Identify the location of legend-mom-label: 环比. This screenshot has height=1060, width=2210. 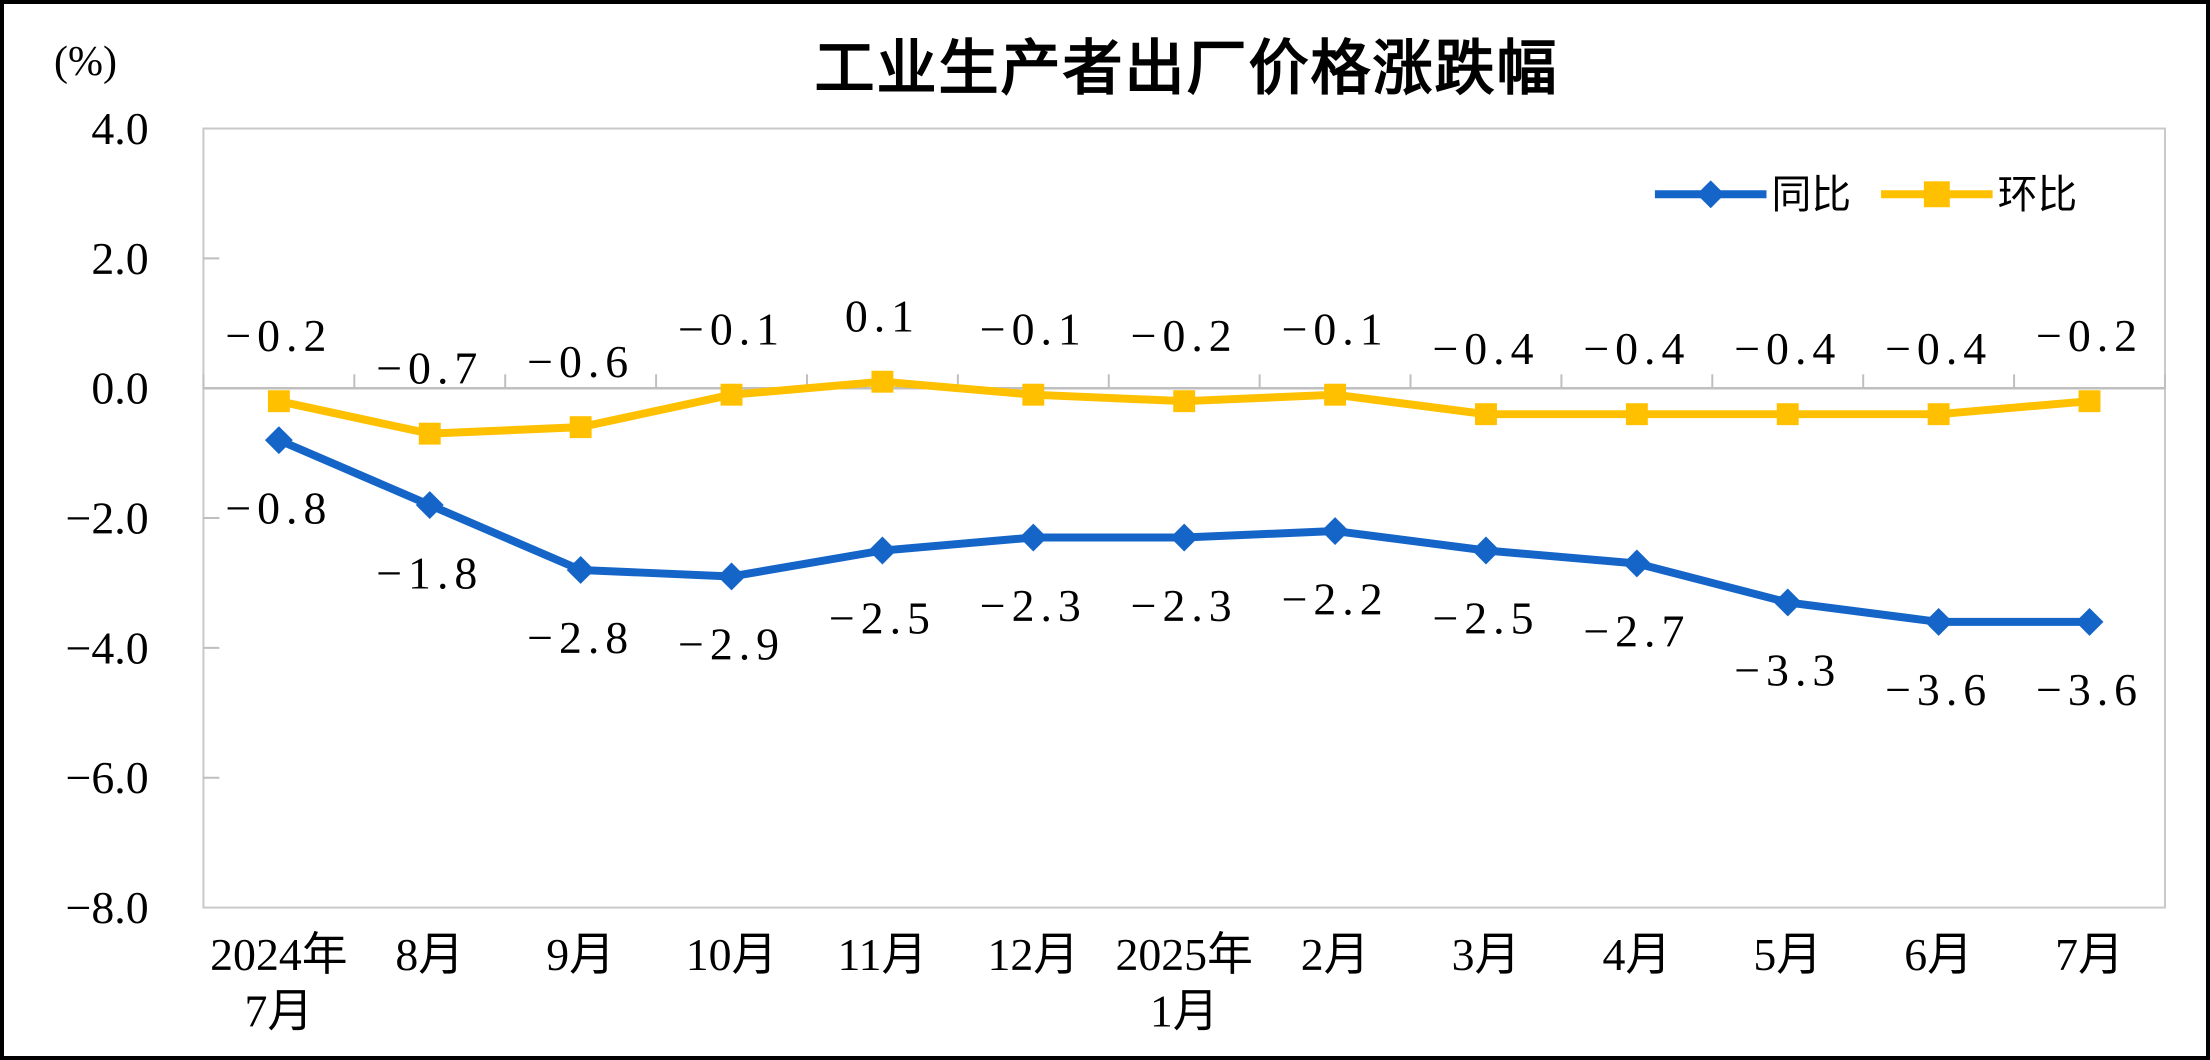
(2038, 194).